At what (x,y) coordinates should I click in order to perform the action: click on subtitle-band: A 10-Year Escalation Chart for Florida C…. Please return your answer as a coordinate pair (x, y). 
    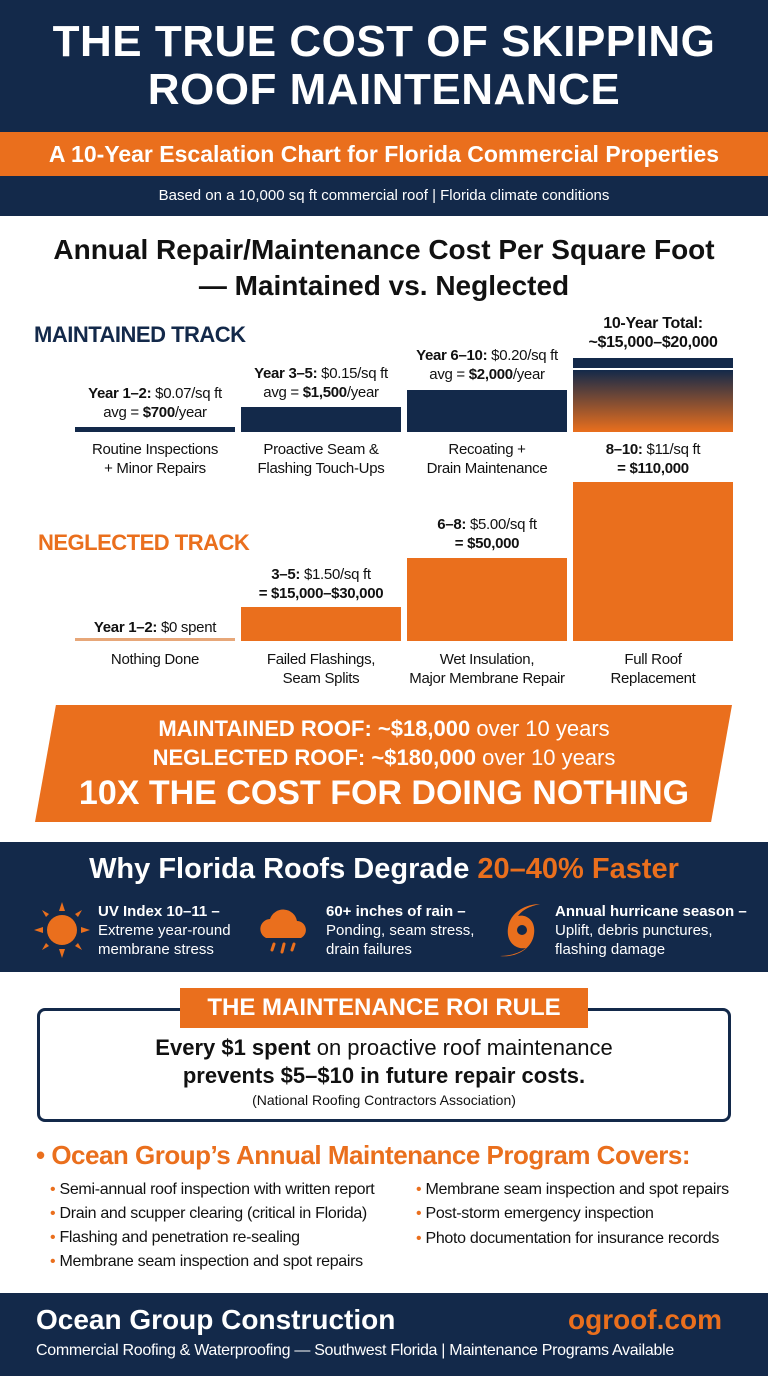
    Looking at the image, I should click on (384, 154).